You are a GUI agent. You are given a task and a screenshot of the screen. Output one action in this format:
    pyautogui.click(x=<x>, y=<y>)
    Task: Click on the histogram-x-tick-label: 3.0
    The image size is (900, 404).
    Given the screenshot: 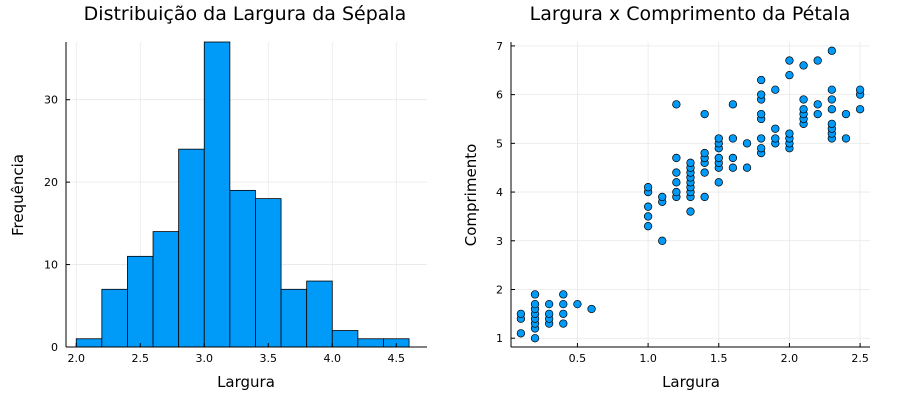 What is the action you would take?
    pyautogui.click(x=205, y=358)
    